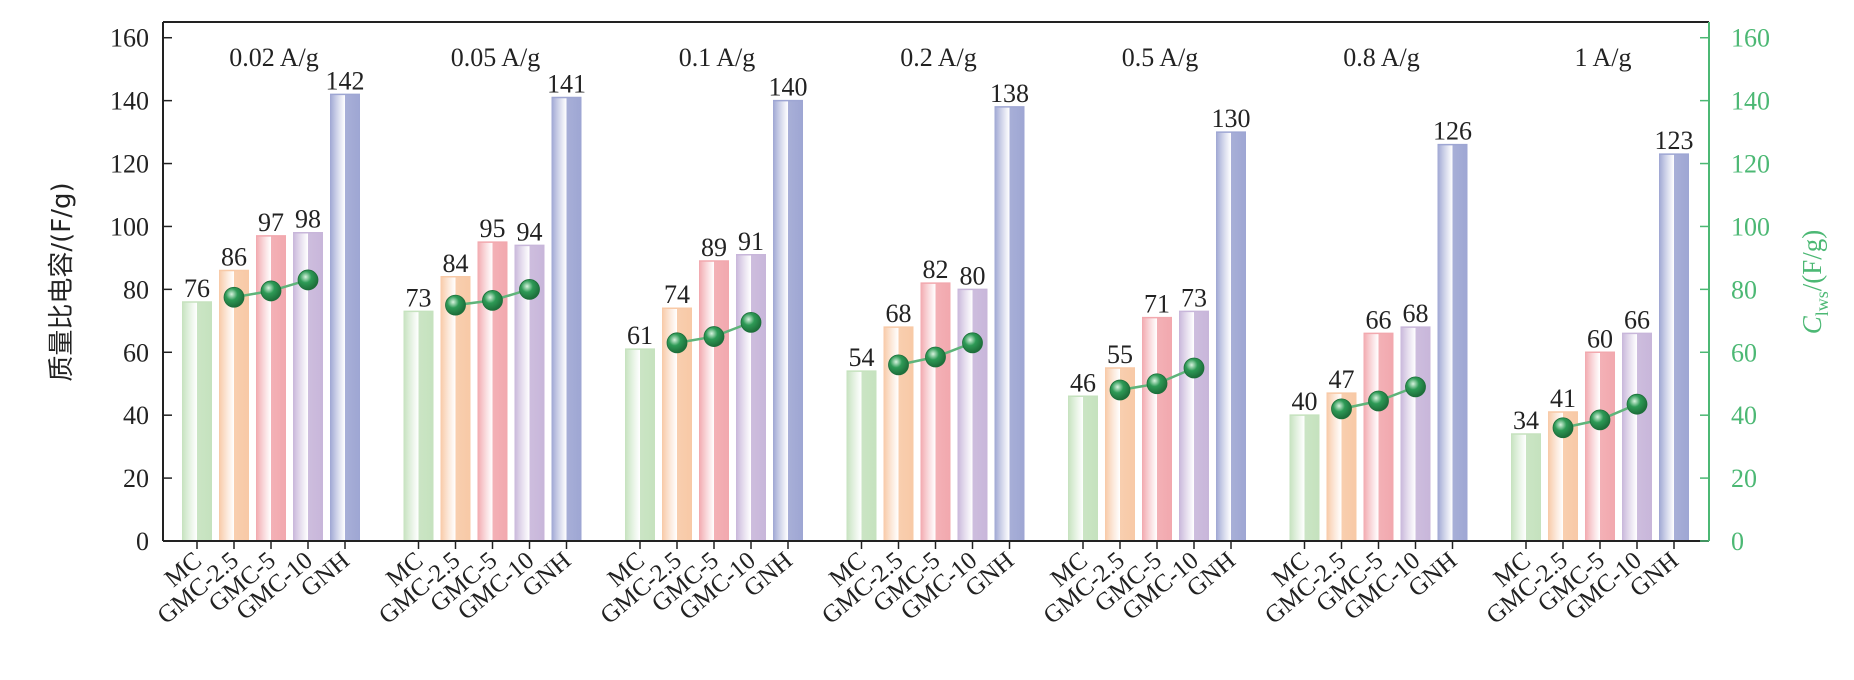  What do you see at coordinates (308, 219) in the screenshot?
I see `data-label: 98` at bounding box center [308, 219].